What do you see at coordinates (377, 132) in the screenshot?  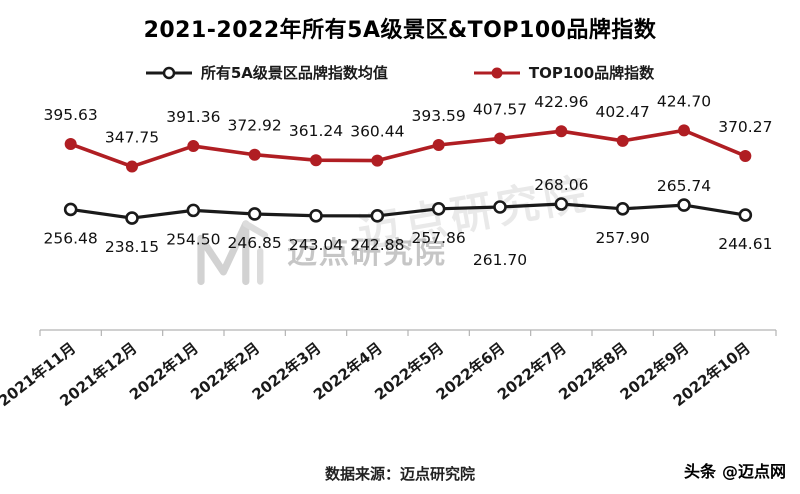 I see `value-label: 360.44` at bounding box center [377, 132].